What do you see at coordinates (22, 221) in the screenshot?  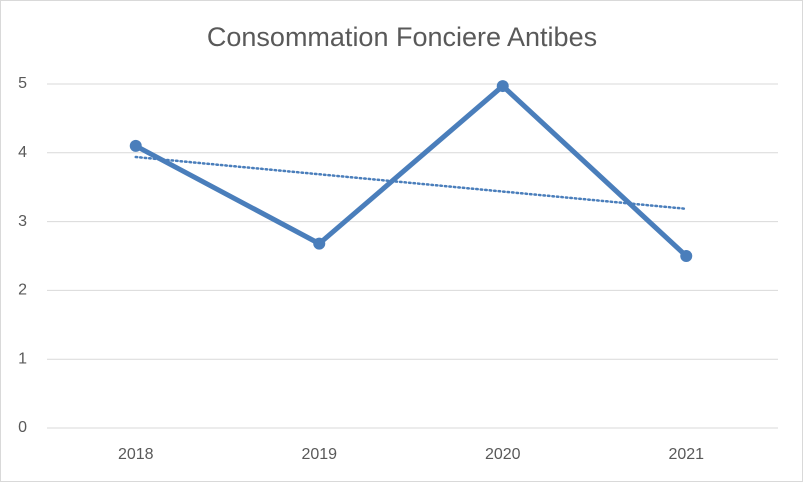 I see `y-tick-label: 3` at bounding box center [22, 221].